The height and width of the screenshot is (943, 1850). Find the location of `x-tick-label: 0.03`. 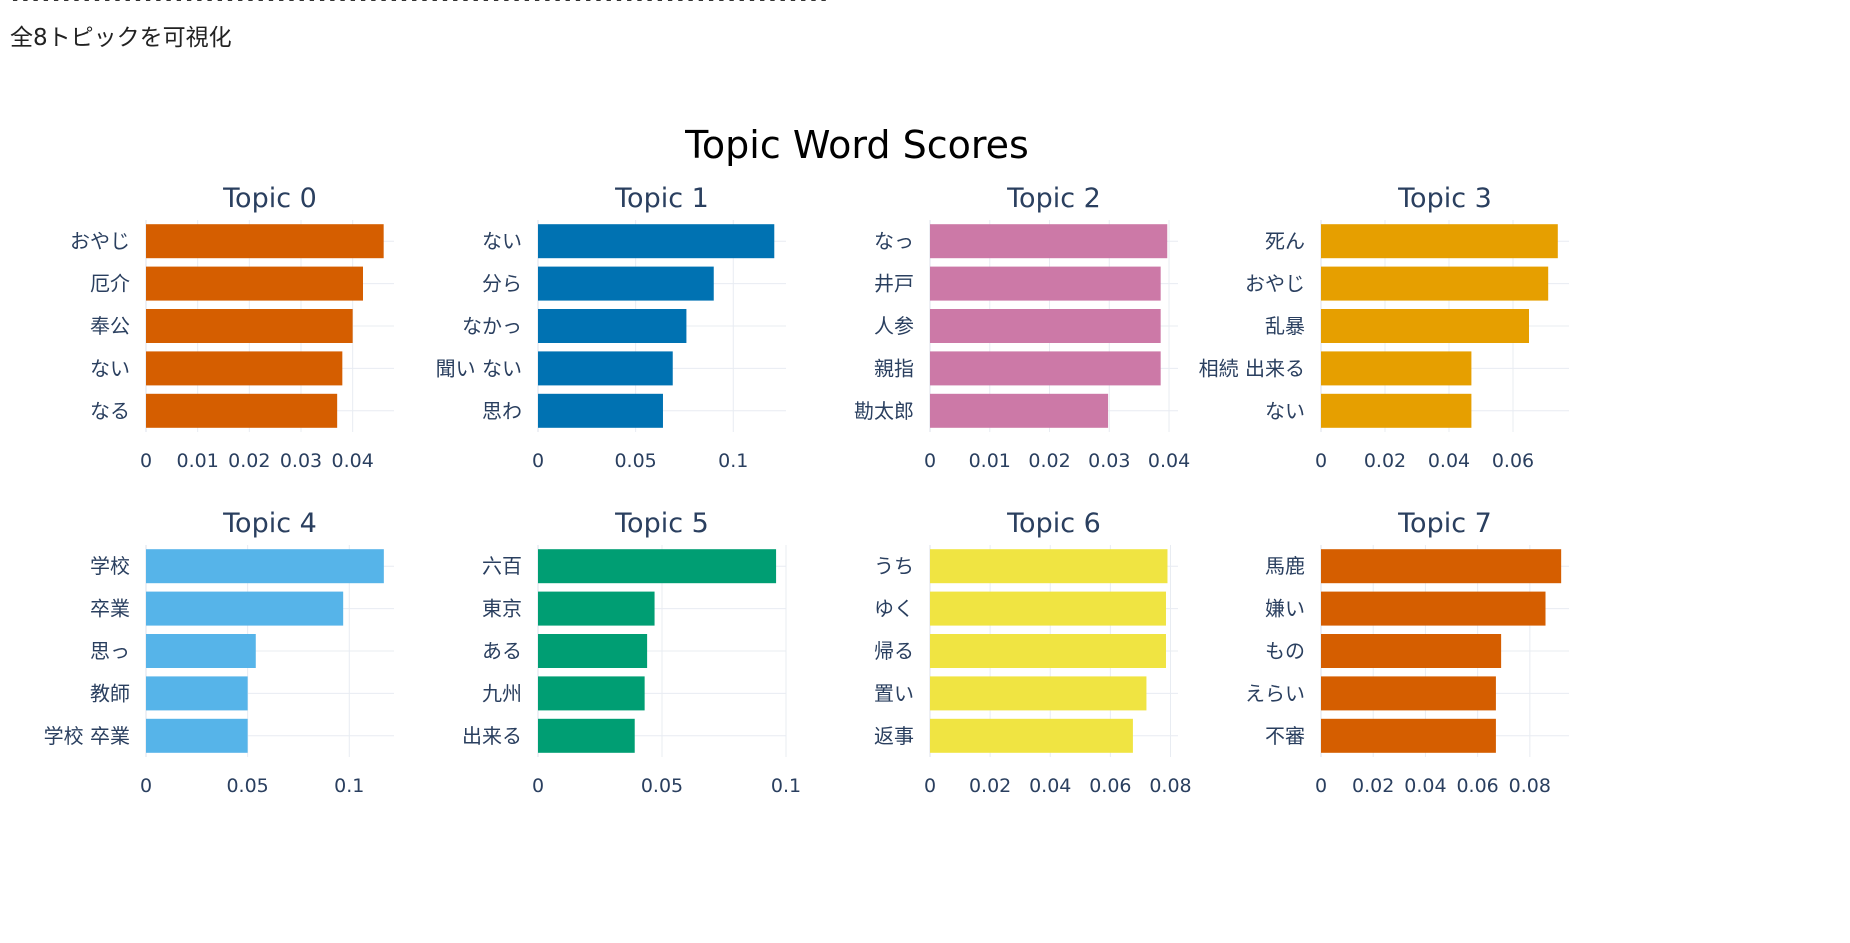

x-tick-label: 0.03 is located at coordinates (301, 461).